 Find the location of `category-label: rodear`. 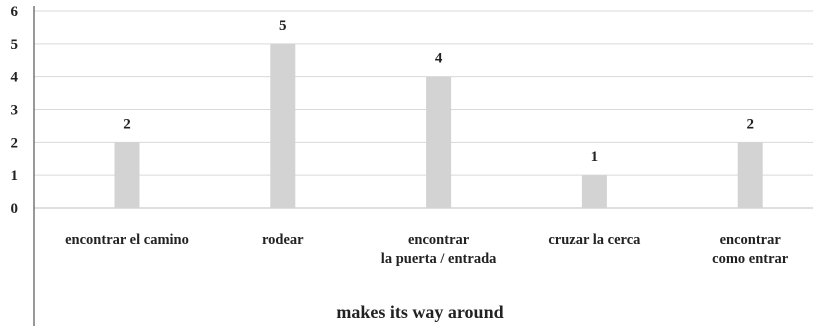

category-label: rodear is located at coordinates (283, 240).